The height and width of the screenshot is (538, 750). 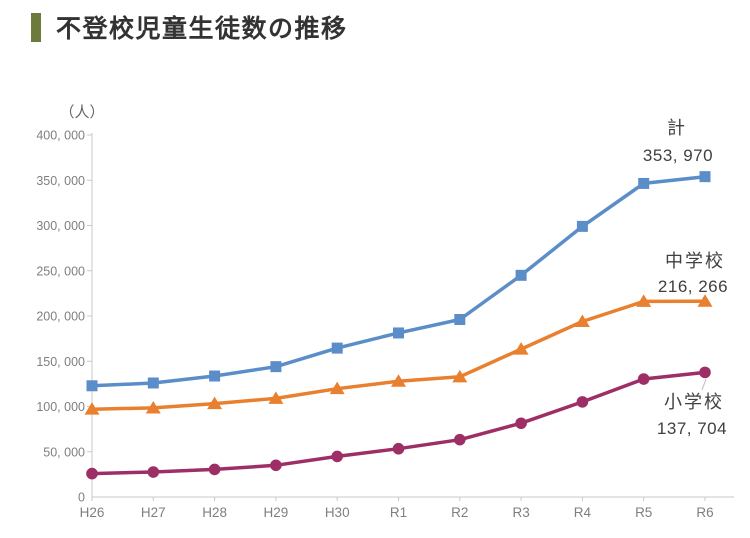 I want to click on x-tick-label: R6, so click(x=704, y=512).